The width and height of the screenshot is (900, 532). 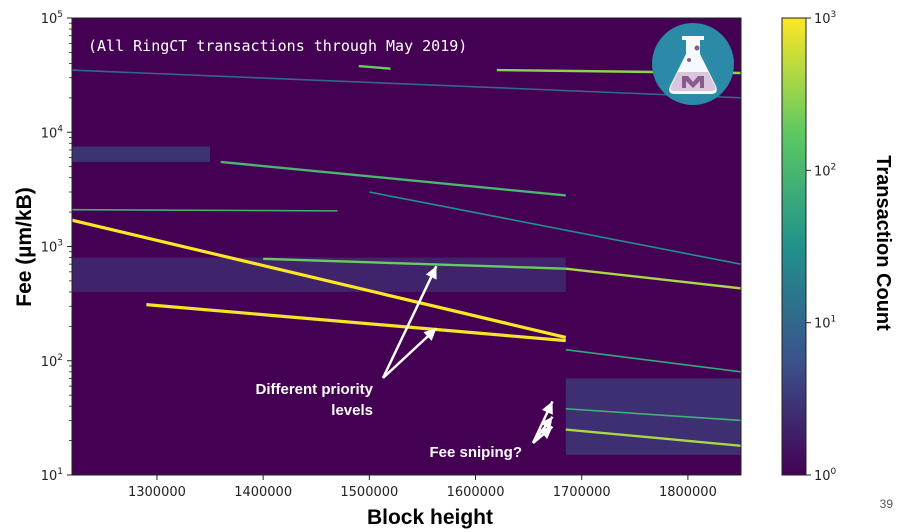 I want to click on sniping-arrows, so click(x=542, y=422).